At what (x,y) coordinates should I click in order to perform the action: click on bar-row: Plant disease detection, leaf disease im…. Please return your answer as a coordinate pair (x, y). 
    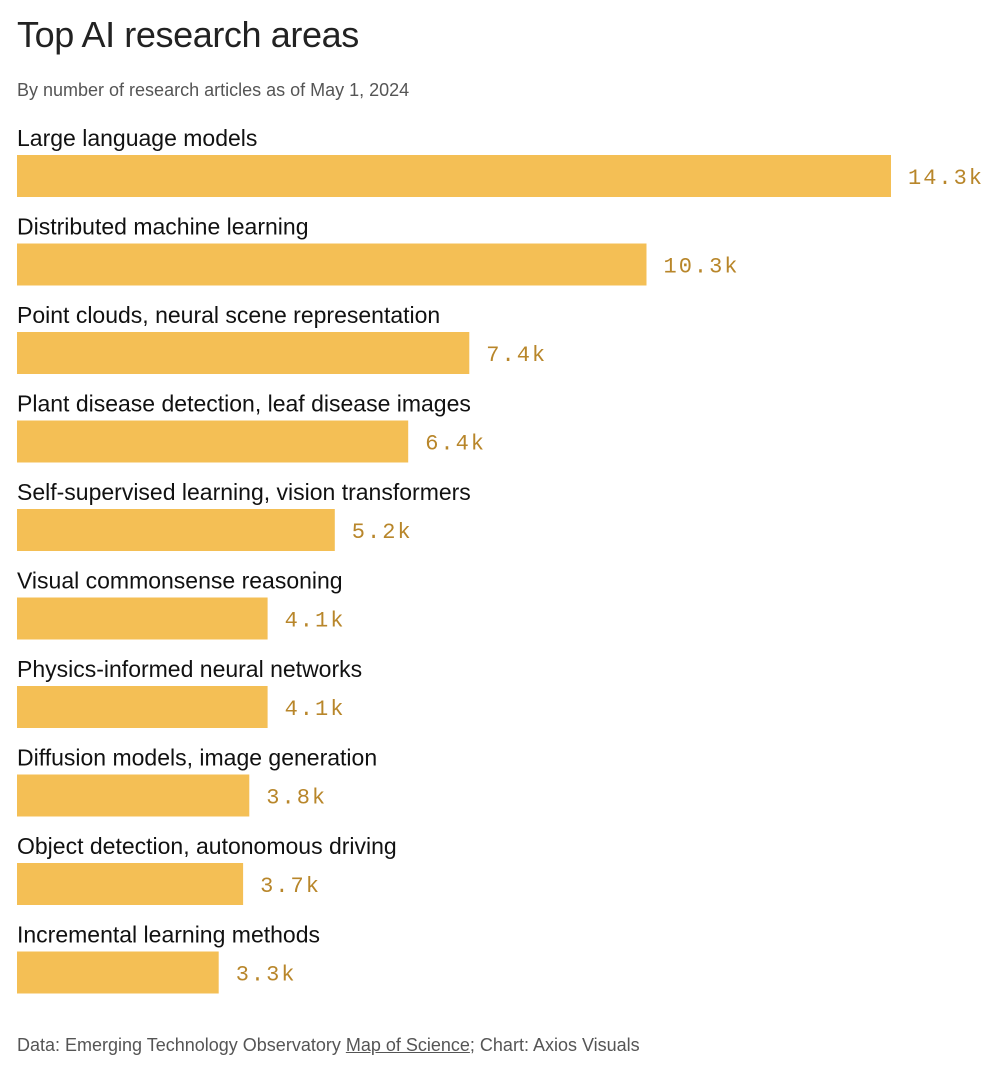
    Looking at the image, I should click on (251, 427).